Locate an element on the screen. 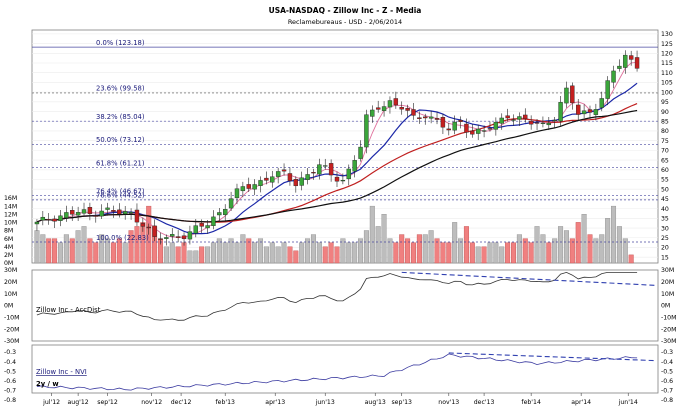  accdist-tick-right-6: -30M is located at coordinates (668, 341).